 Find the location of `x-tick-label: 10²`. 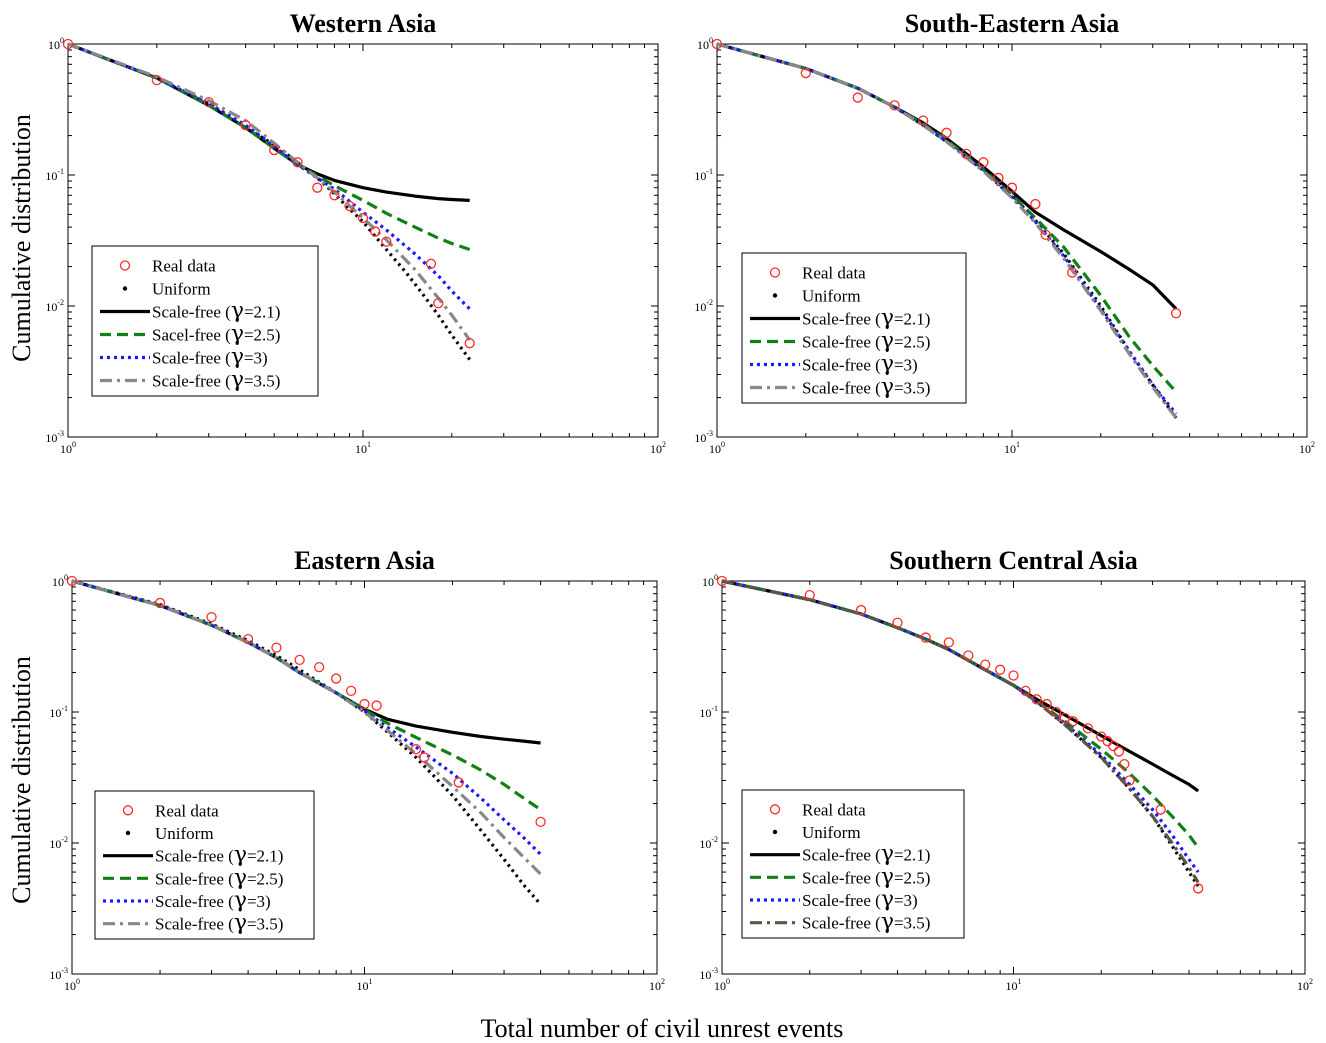

x-tick-label: 10² is located at coordinates (1305, 985).